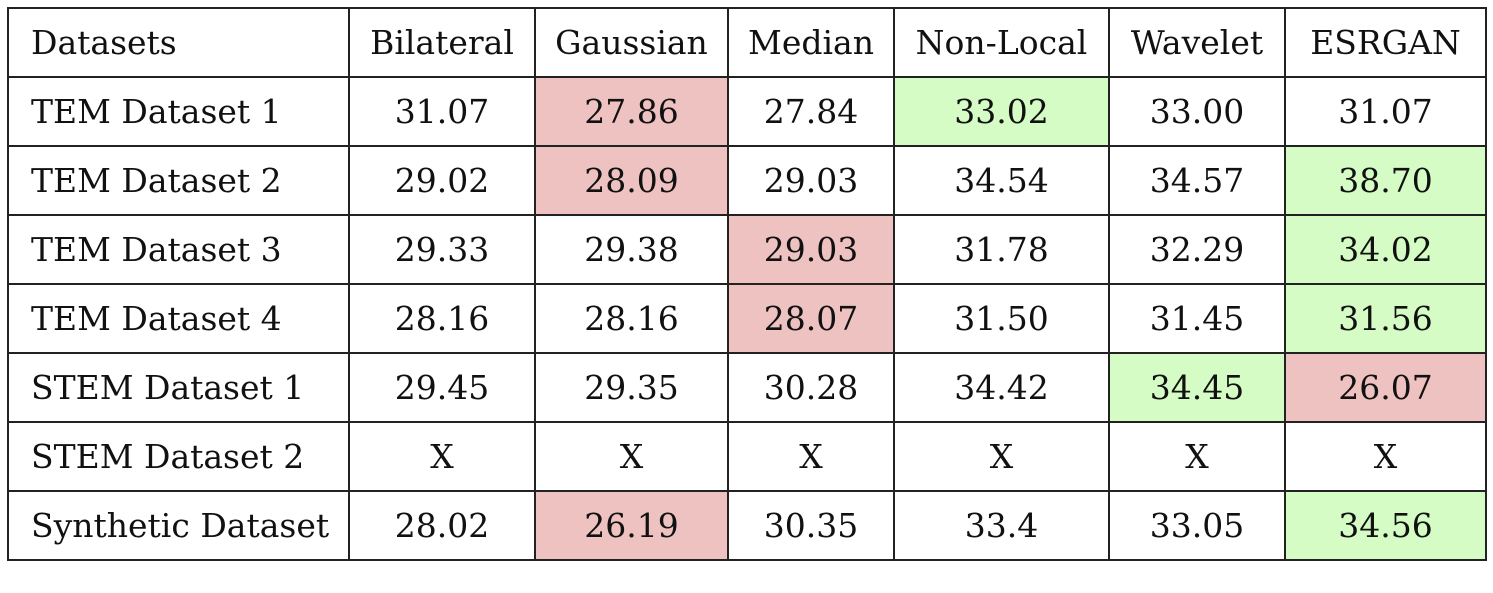  Describe the element at coordinates (1001, 249) in the screenshot. I see `table-cell: 31.78` at that location.